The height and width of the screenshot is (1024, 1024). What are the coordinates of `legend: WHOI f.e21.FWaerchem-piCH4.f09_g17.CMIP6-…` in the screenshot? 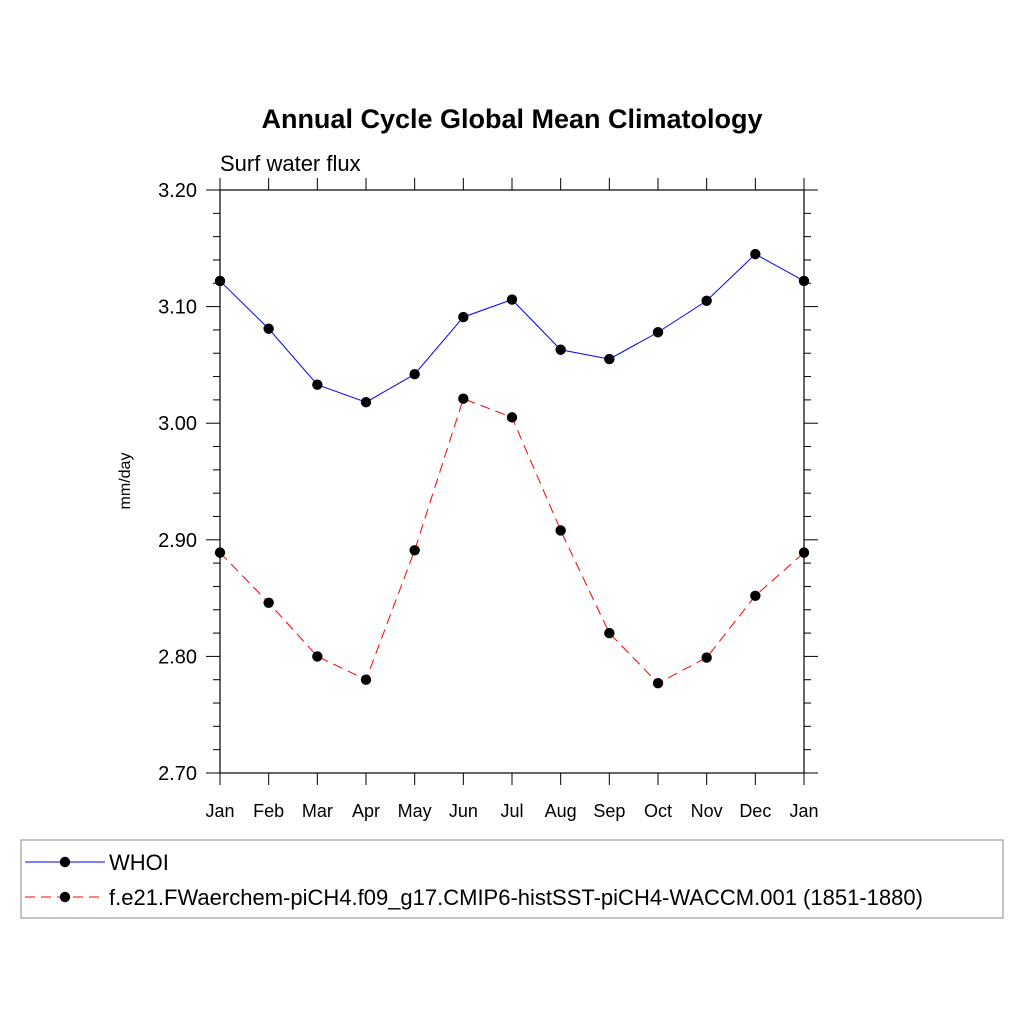 It's located at (512, 879).